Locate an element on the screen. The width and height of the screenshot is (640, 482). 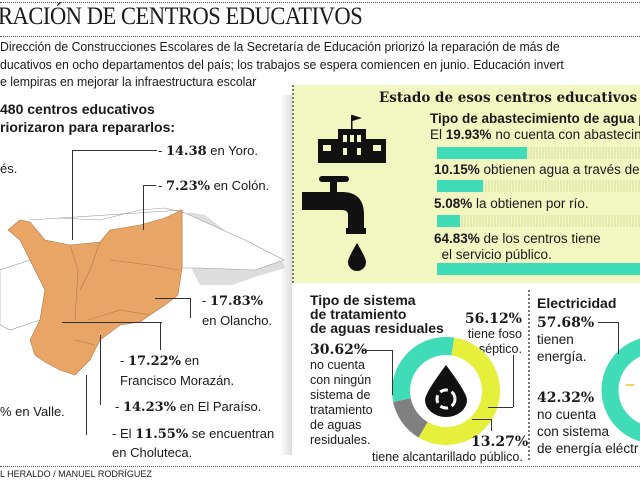
value: 30.62% is located at coordinates (339, 350).